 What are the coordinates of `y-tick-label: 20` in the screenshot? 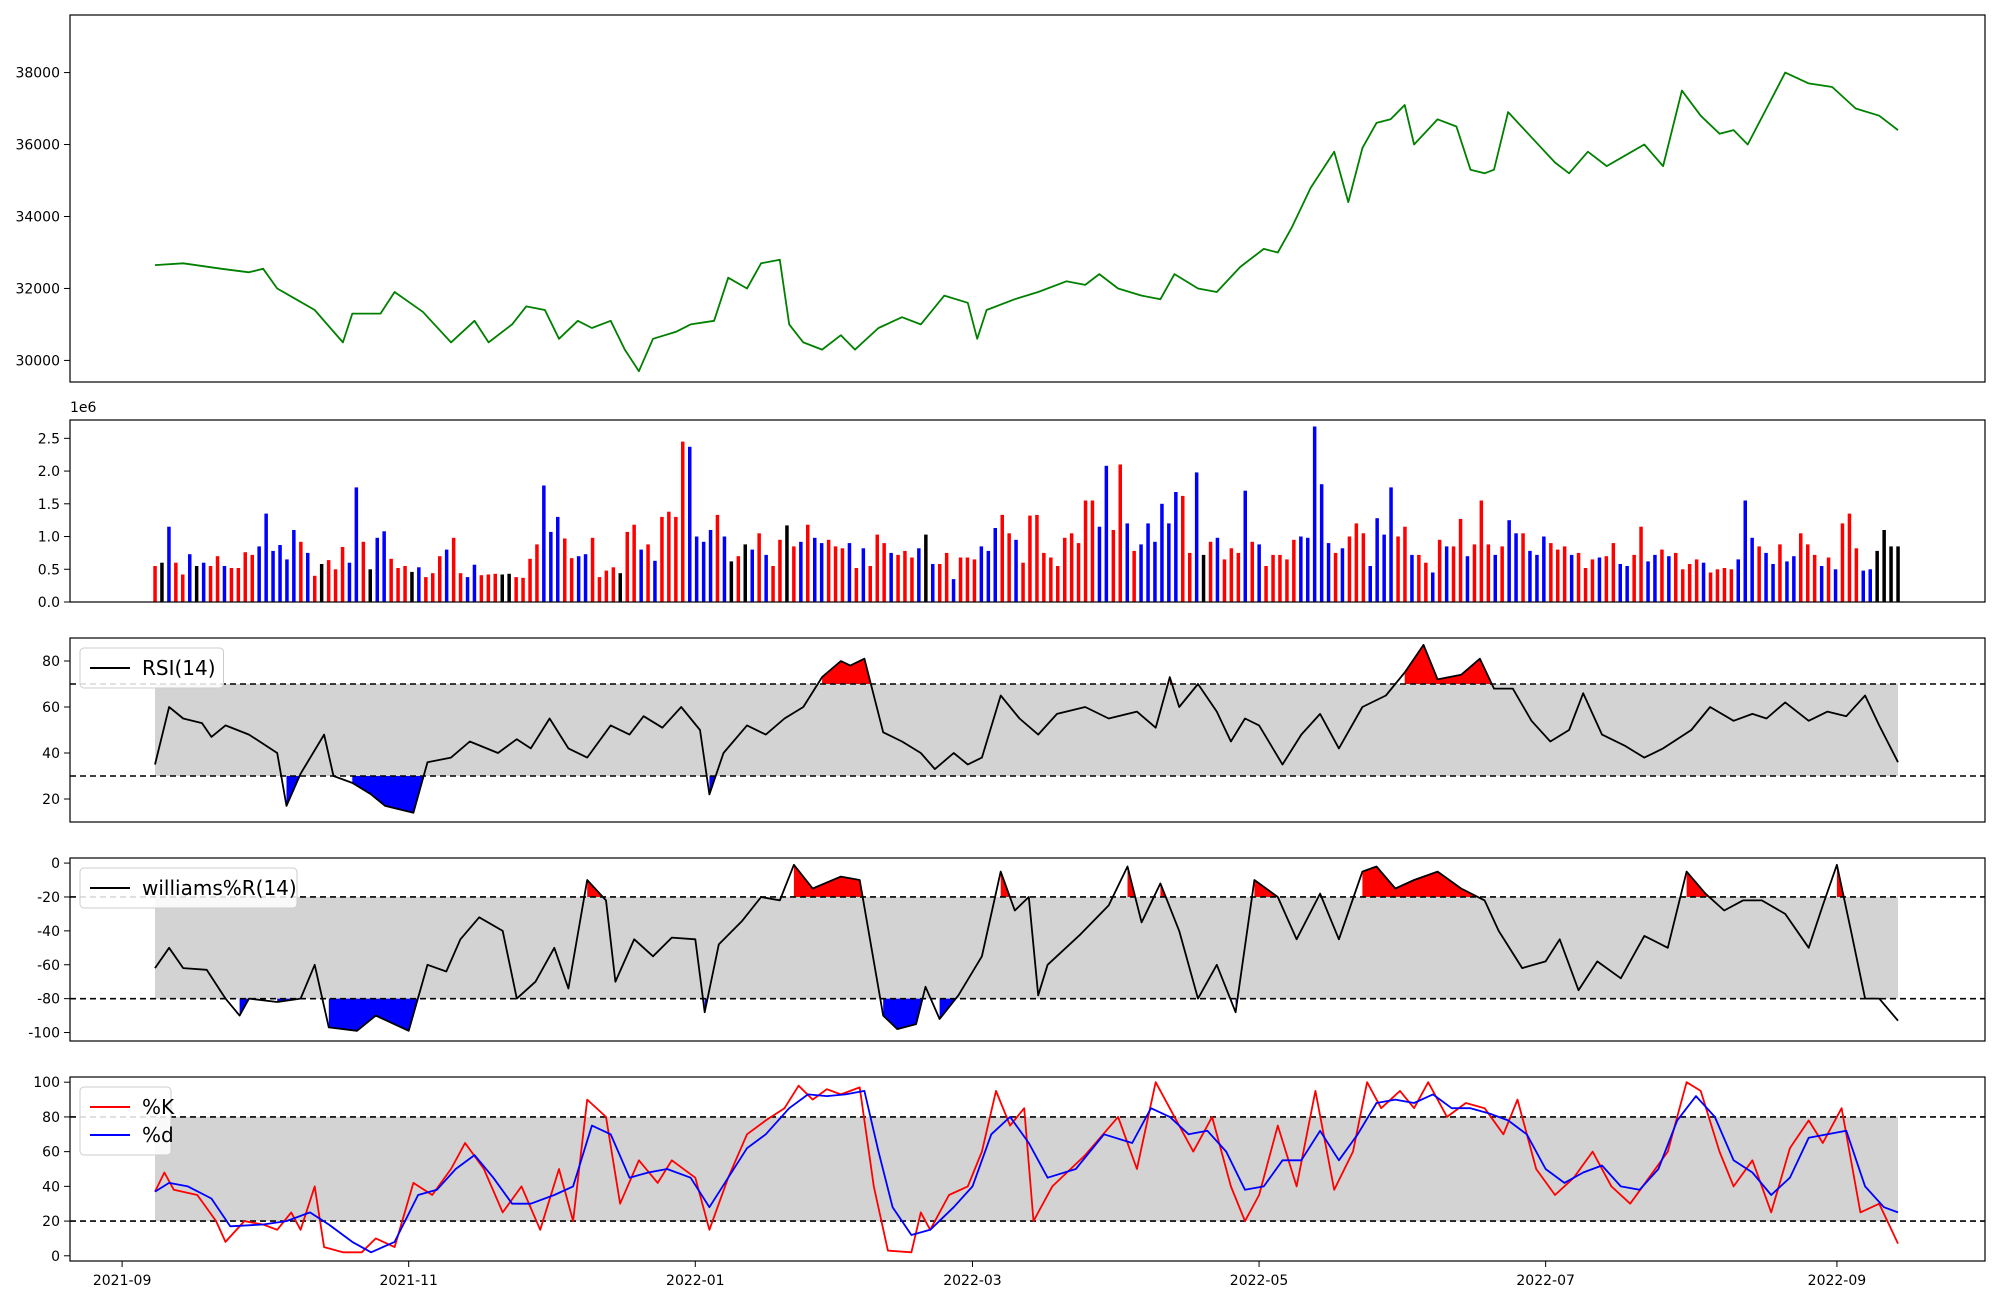 It's located at (51, 1222).